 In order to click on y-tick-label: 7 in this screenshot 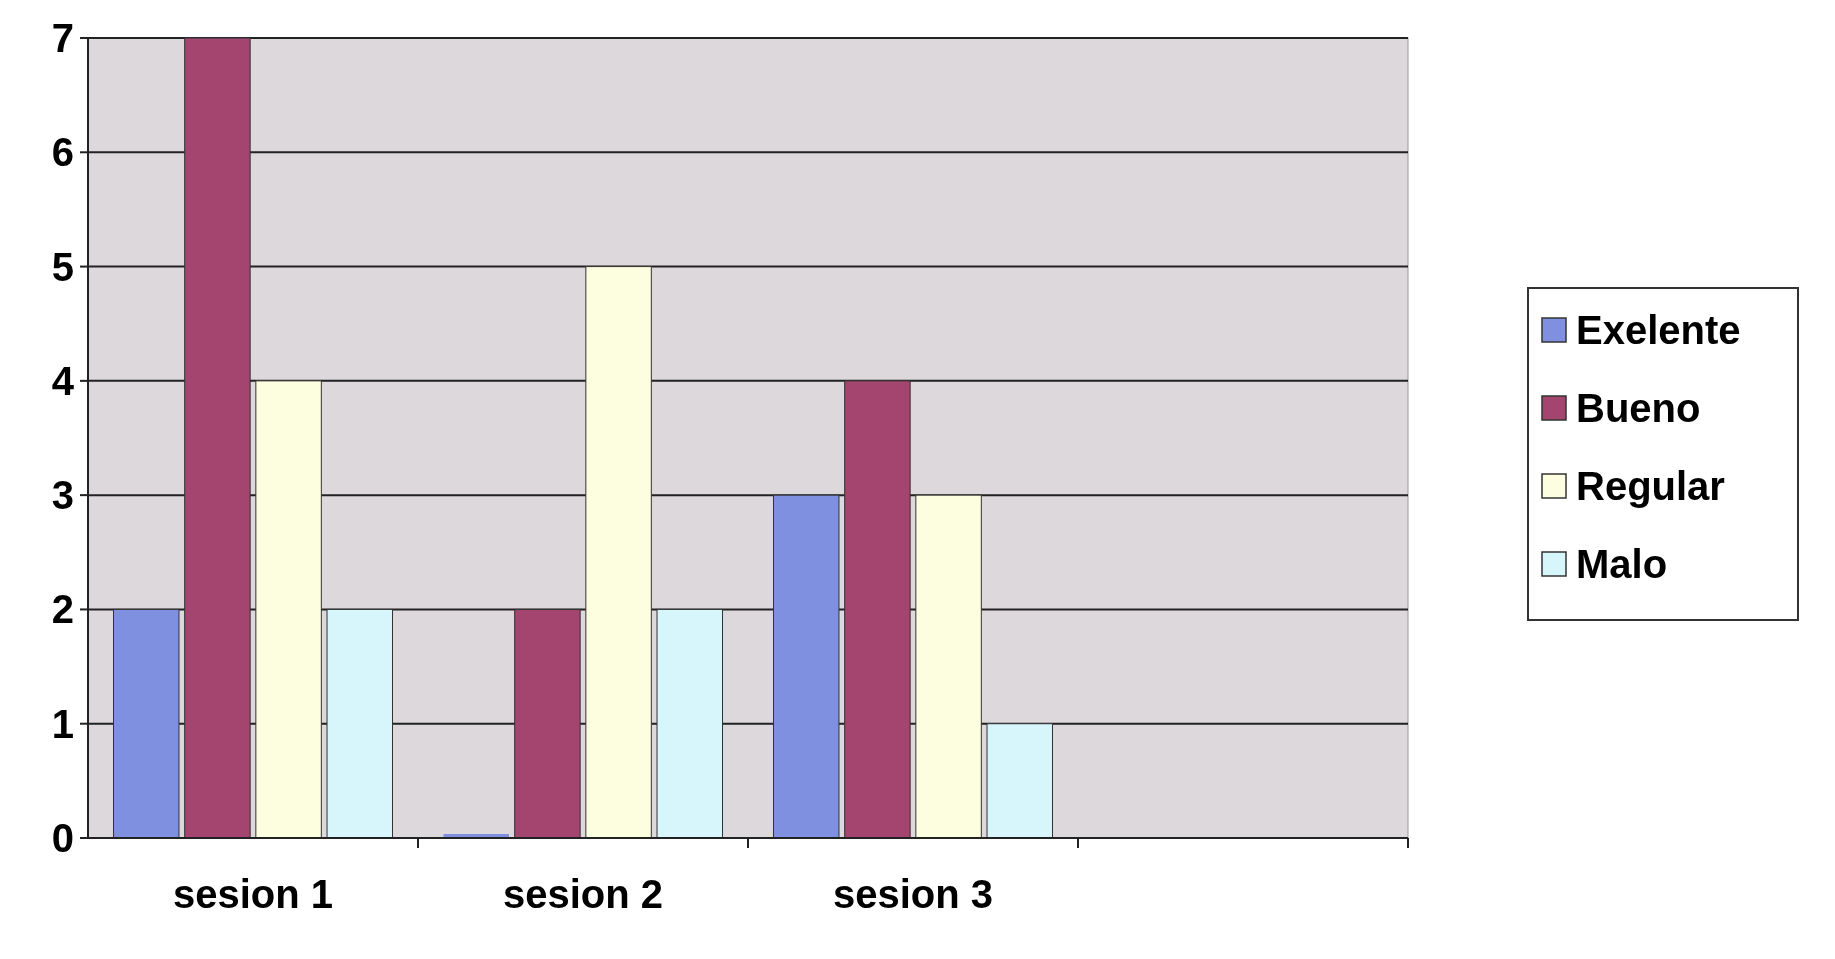, I will do `click(62, 38)`.